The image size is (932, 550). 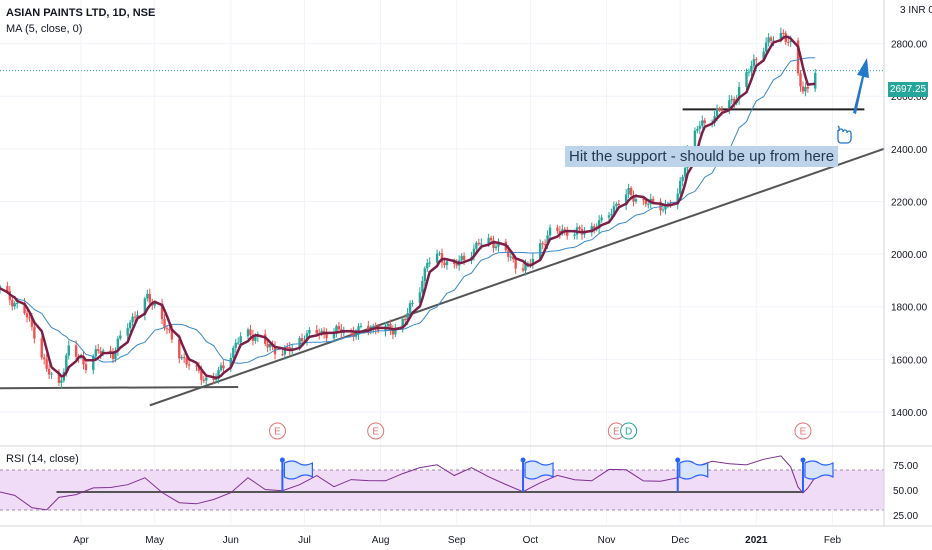 I want to click on rsi-tick-label: 25.00, so click(x=905, y=516).